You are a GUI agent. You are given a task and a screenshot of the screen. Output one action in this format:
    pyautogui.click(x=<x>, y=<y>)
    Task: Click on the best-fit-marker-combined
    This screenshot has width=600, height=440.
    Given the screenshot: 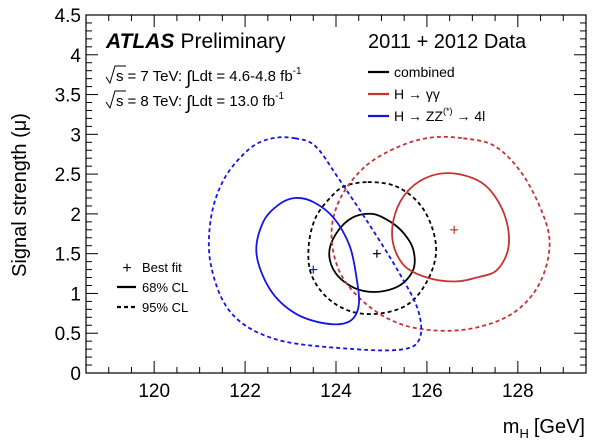 What is the action you would take?
    pyautogui.click(x=376, y=253)
    